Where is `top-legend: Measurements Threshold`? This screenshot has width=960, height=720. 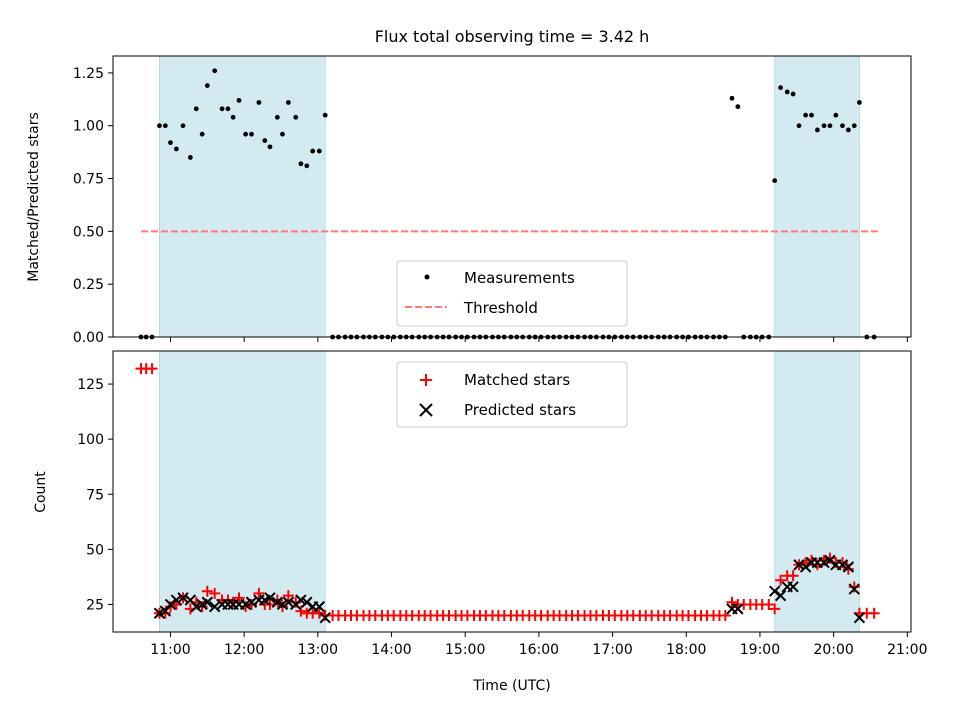 top-legend: Measurements Threshold is located at coordinates (512, 293).